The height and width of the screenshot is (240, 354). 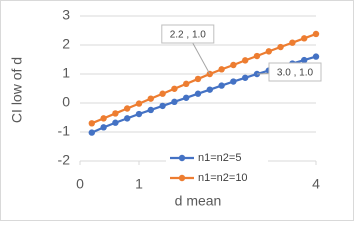 I want to click on x-tick-label: 1, so click(x=139, y=184).